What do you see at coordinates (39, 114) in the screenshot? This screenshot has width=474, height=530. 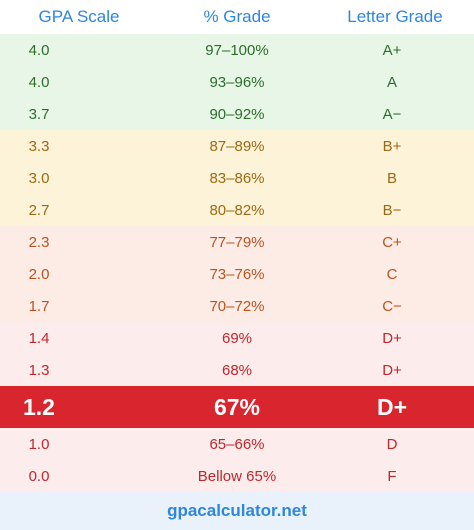 I see `gpa-cell: 3.7` at bounding box center [39, 114].